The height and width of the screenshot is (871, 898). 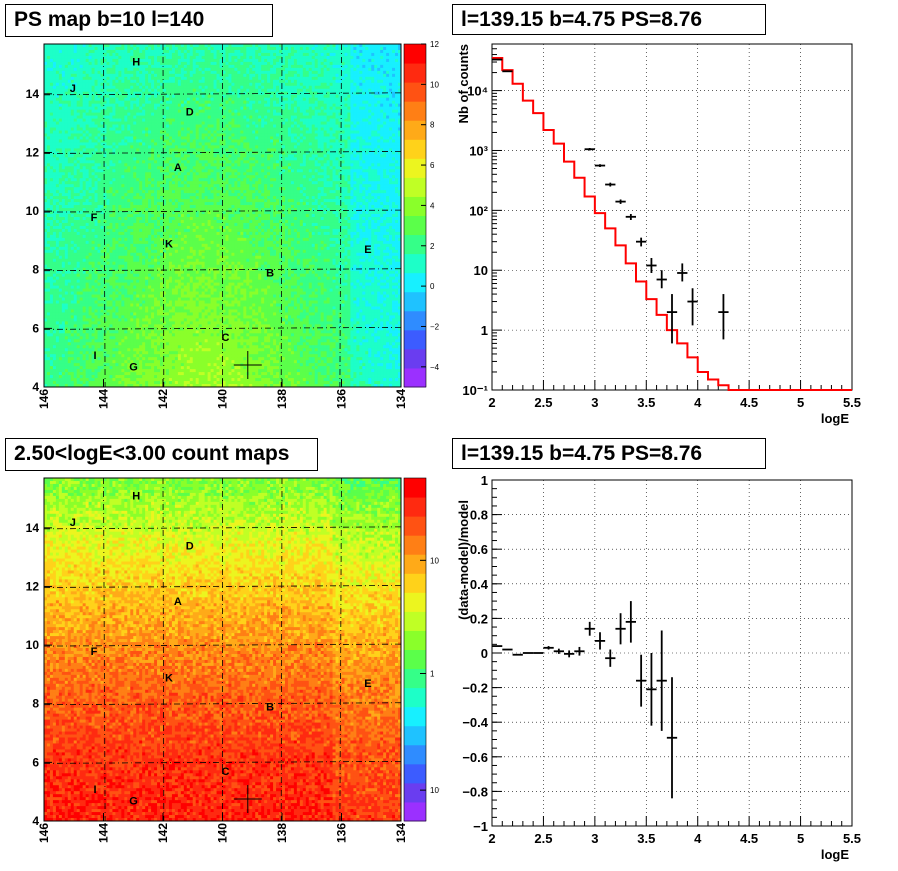 What do you see at coordinates (225, 772) in the screenshot?
I see `count-map-source-label-C: C` at bounding box center [225, 772].